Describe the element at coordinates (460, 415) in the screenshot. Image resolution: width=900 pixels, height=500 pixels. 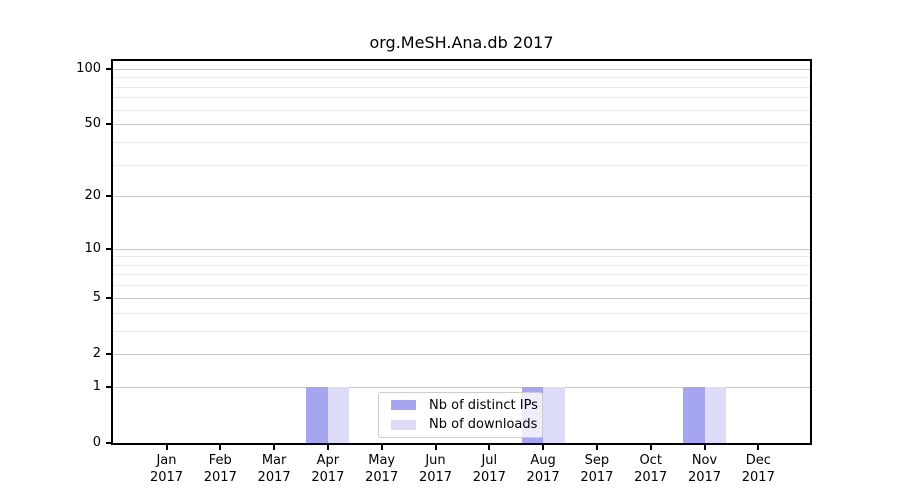
I see `legend: Nb of distinct IPs Nb of downloads` at that location.